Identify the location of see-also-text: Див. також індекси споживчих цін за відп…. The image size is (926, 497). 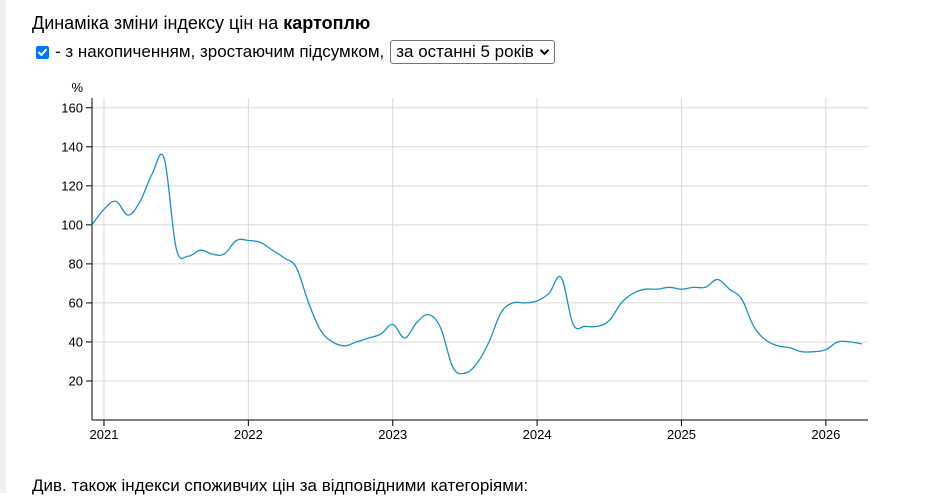
(280, 485).